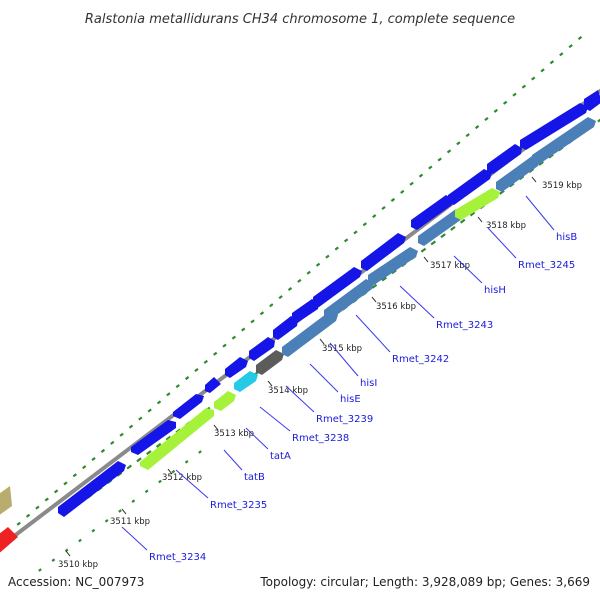  Describe the element at coordinates (420, 359) in the screenshot. I see `gene-label: Rmet_3242` at that location.